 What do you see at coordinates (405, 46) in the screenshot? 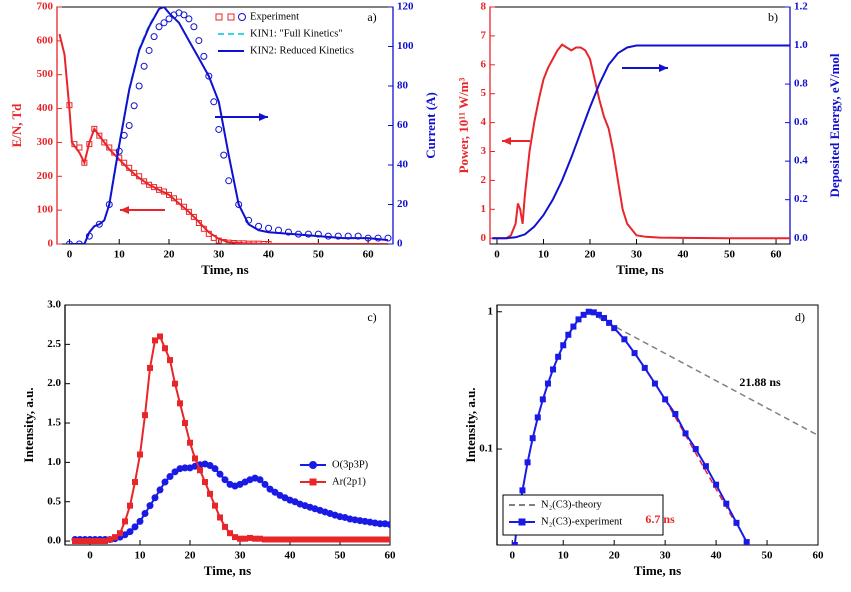
I see `y2-tick-label: 100` at bounding box center [405, 46].